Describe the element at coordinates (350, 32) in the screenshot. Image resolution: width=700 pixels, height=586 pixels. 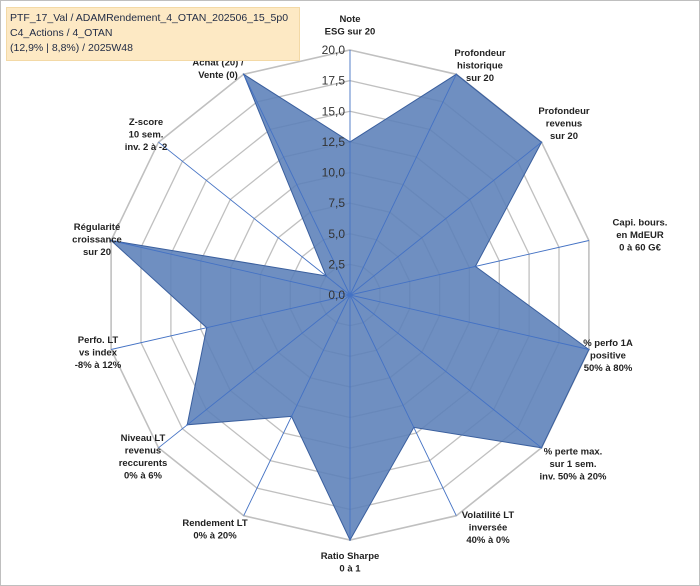
I see `axis-label-line: ESG sur 20` at that location.